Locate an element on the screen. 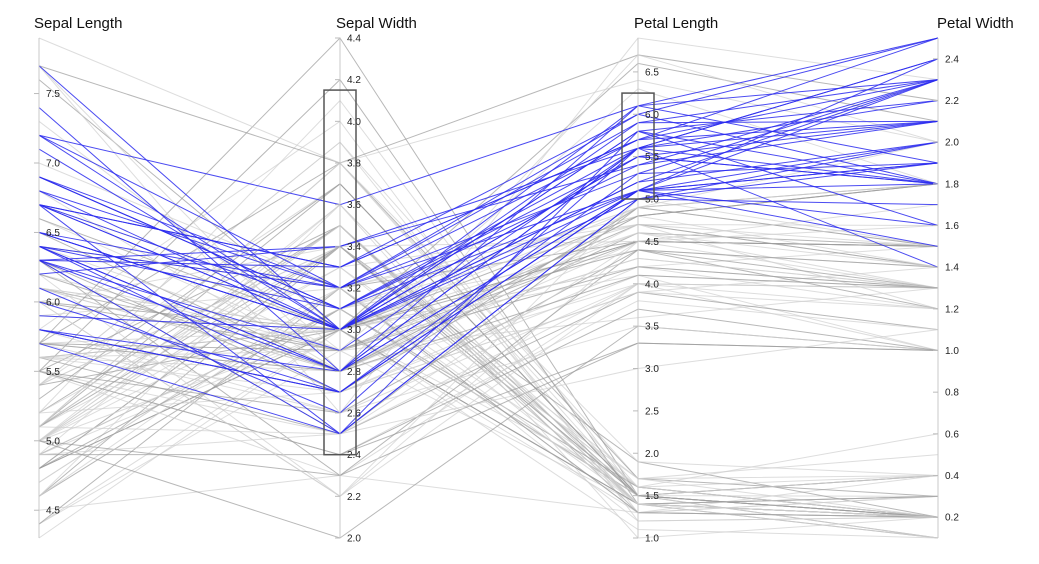  tick-label: 1.5 is located at coordinates (652, 496).